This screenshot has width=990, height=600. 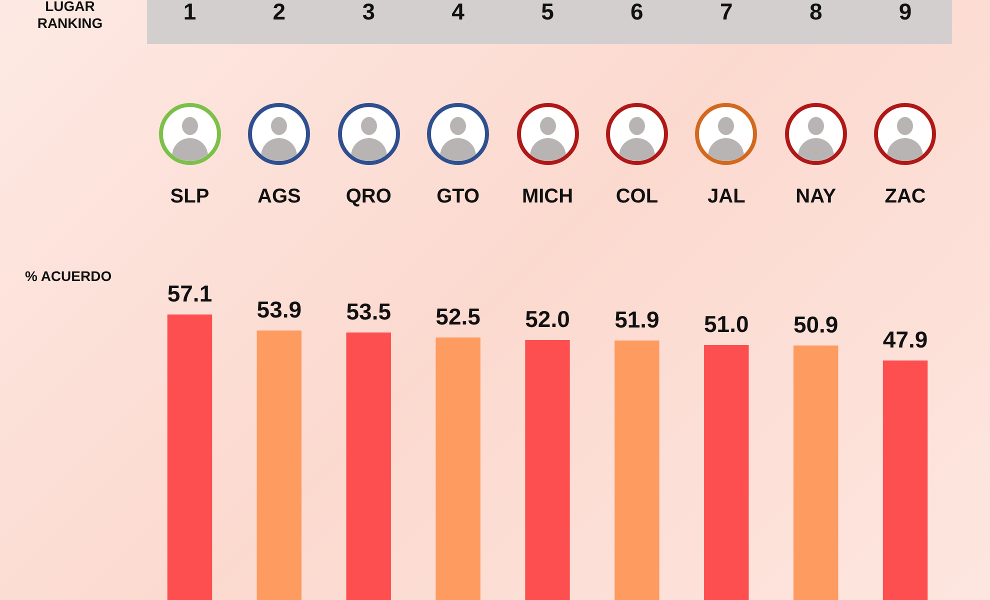 I want to click on data-label: 53.5, so click(x=369, y=311).